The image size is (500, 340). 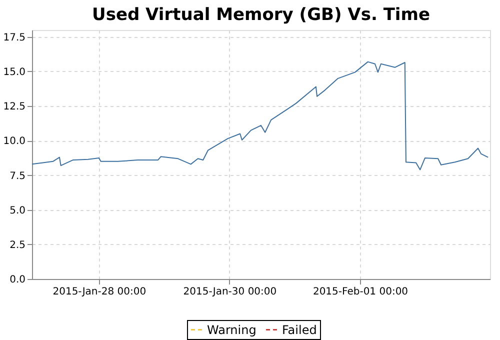 I want to click on x-tick-label: 2015-Jan-30 00:00, so click(x=230, y=292).